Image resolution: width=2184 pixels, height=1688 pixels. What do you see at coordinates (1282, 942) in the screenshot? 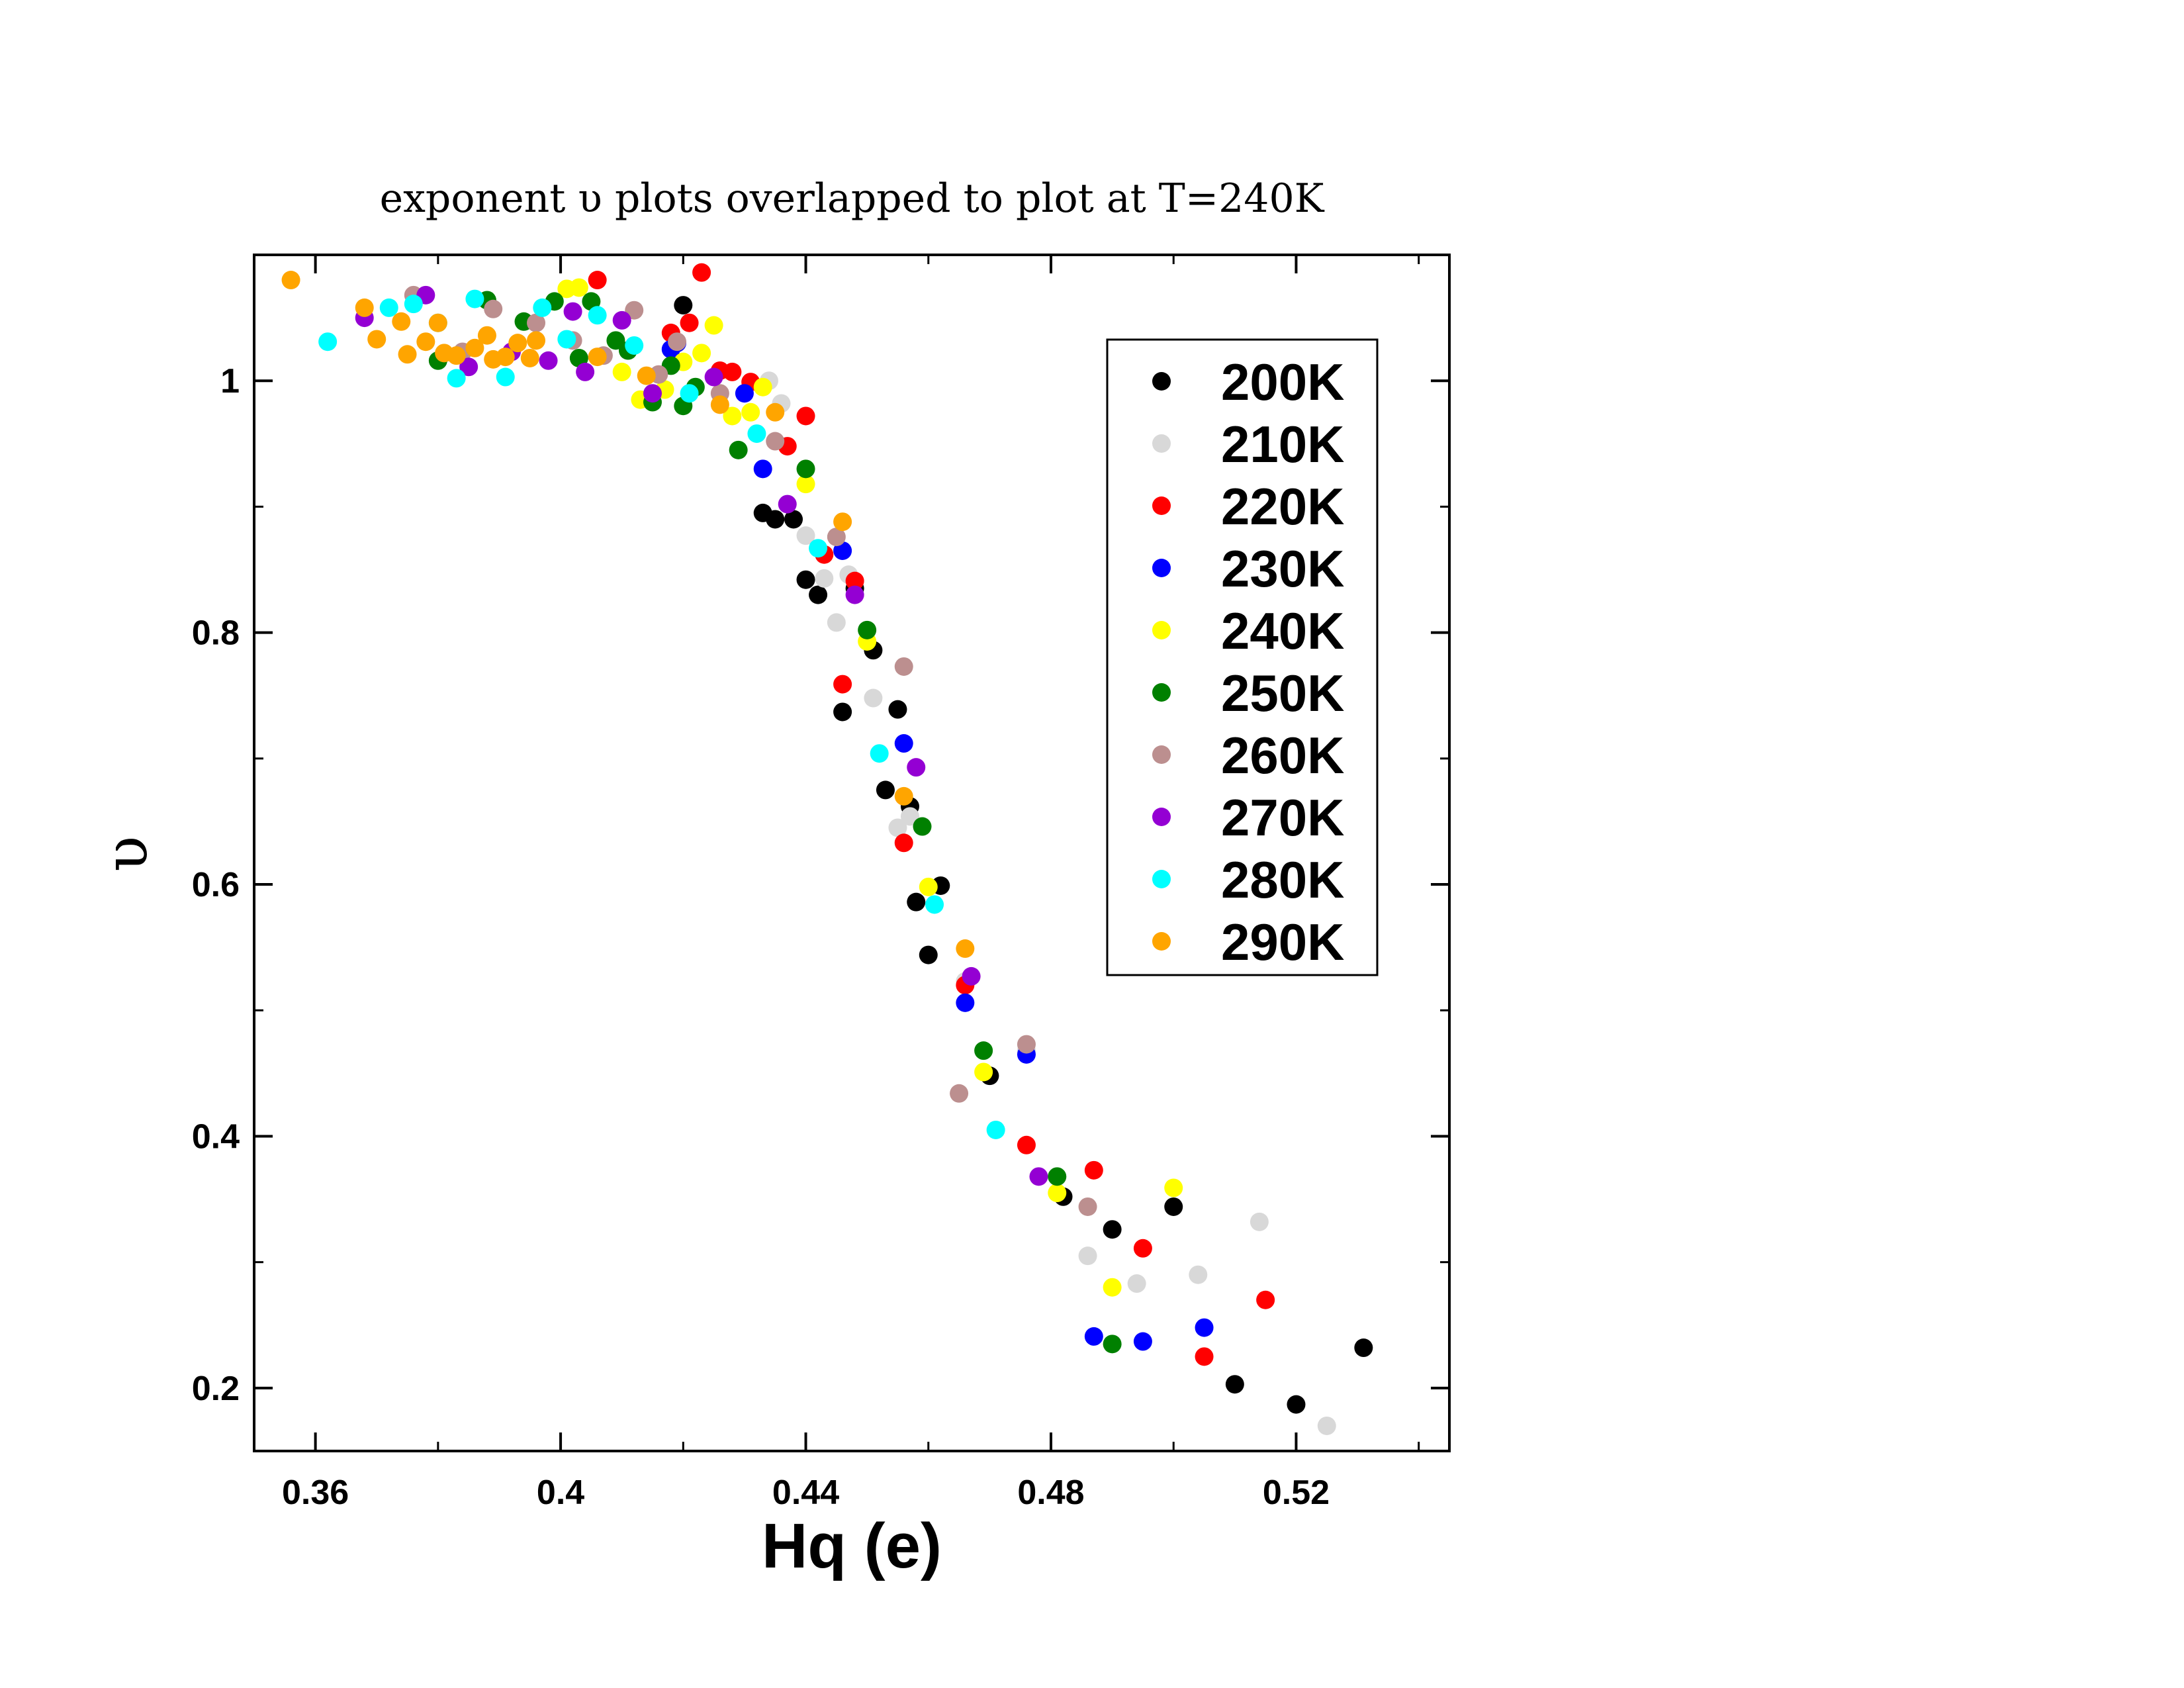
I see `legend-label: 290K` at bounding box center [1282, 942].